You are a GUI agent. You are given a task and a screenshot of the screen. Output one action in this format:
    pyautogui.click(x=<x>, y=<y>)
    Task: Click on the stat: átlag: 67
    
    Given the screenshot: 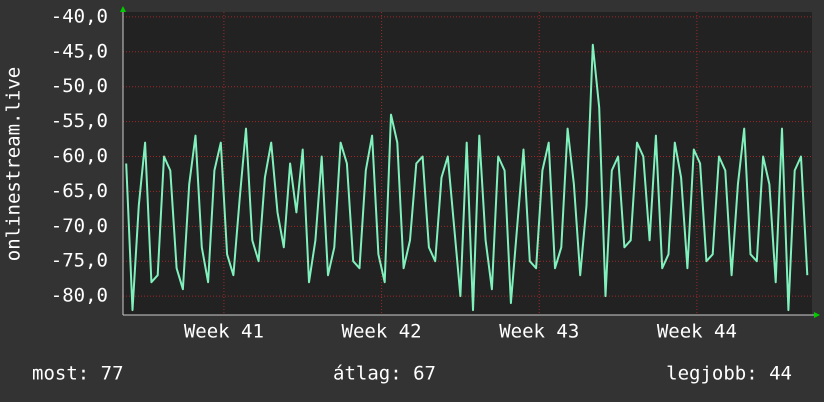 What is the action you would take?
    pyautogui.click(x=384, y=374)
    